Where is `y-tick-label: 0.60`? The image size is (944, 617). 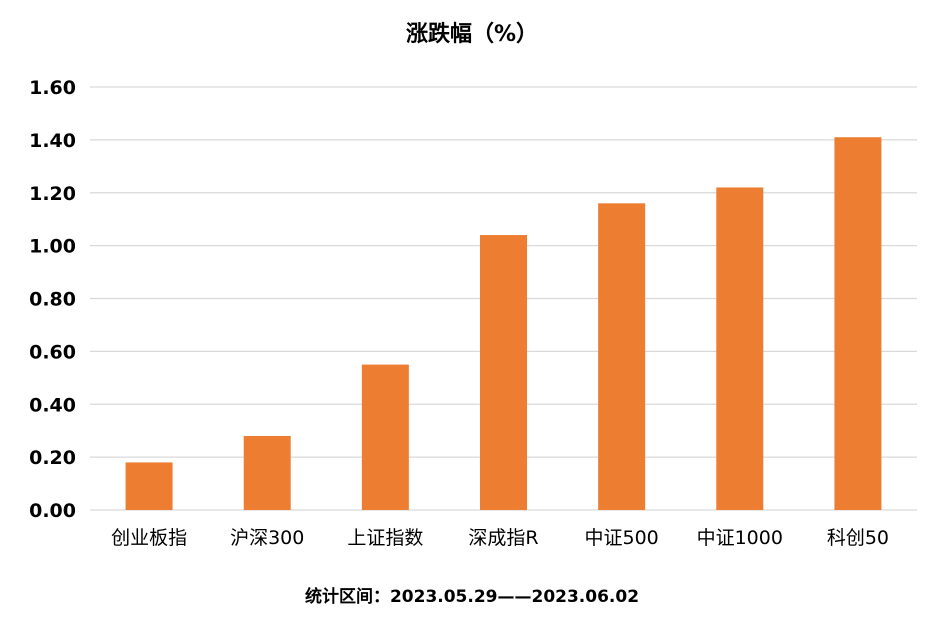 y-tick-label: 0.60 is located at coordinates (52, 352).